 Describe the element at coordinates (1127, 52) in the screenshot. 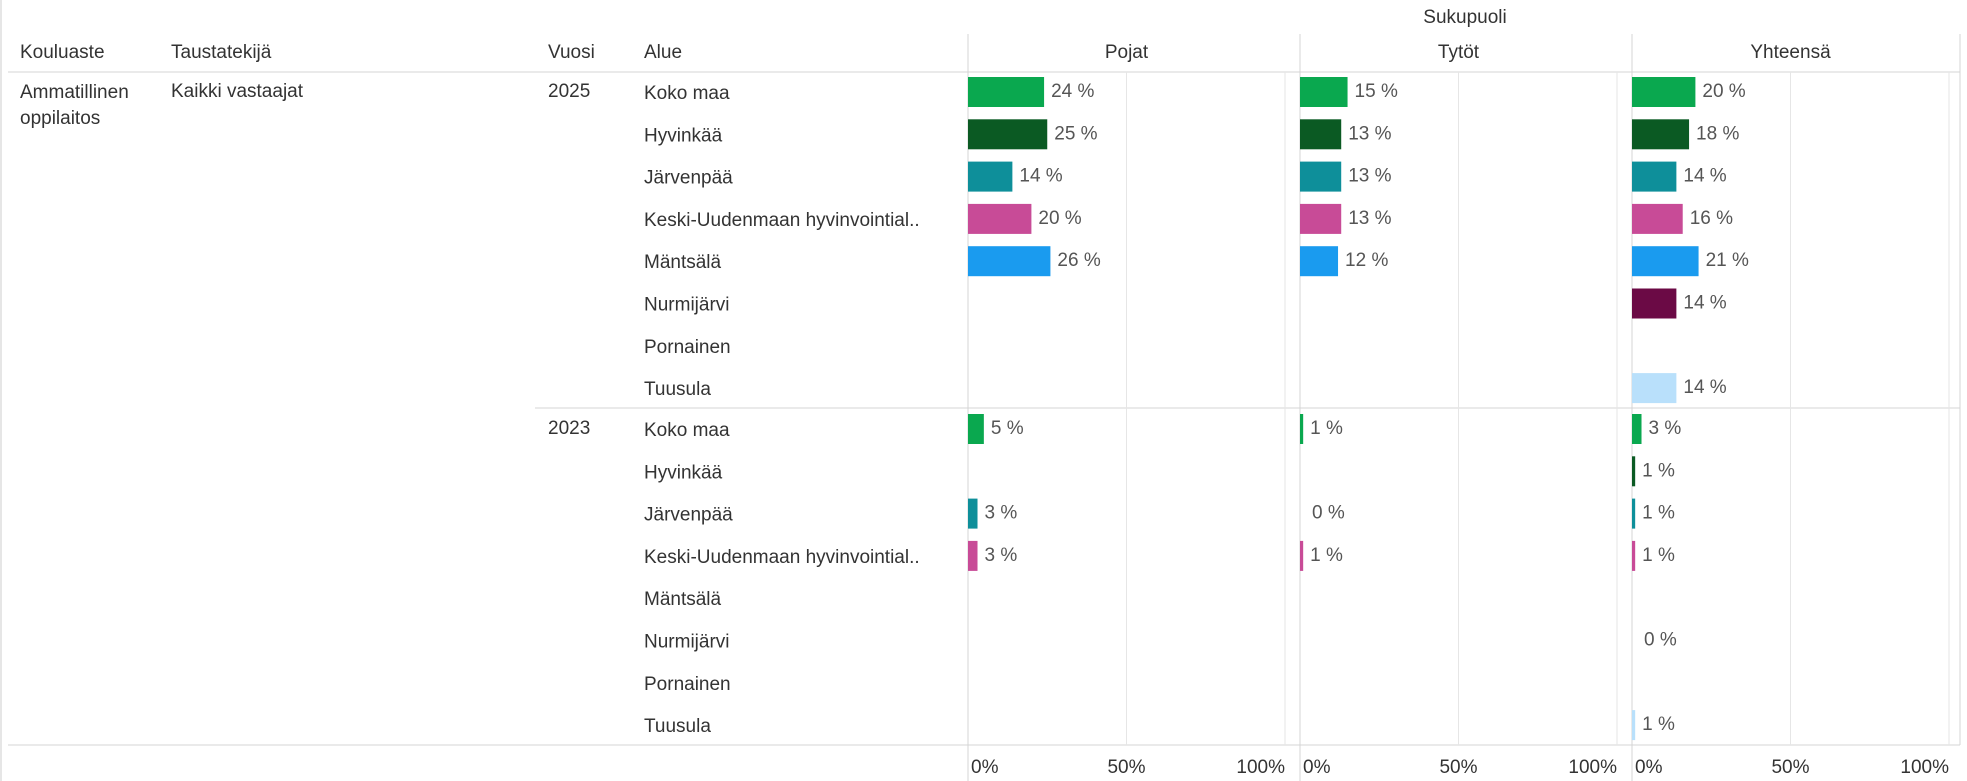

I see `panel-header: Pojat` at that location.